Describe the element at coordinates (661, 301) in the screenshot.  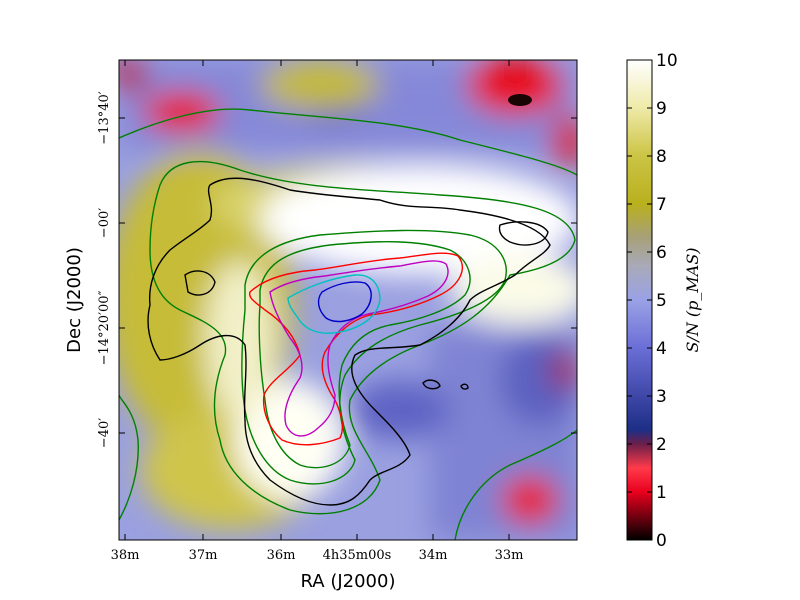
I see `colorbar-tick-label: 5` at that location.